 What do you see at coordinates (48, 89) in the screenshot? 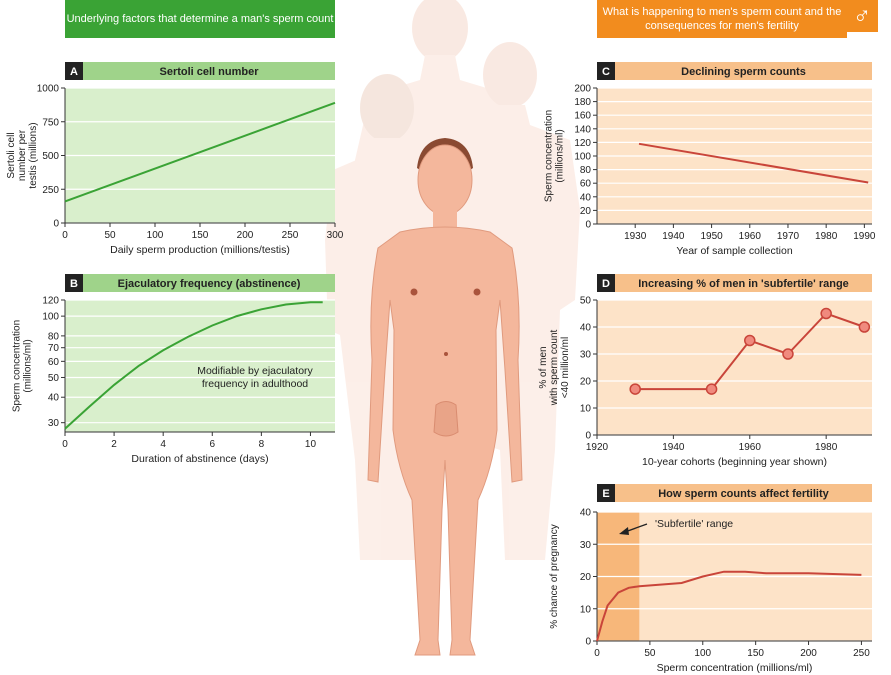
I see `y-tick-label: 1000` at bounding box center [48, 89].